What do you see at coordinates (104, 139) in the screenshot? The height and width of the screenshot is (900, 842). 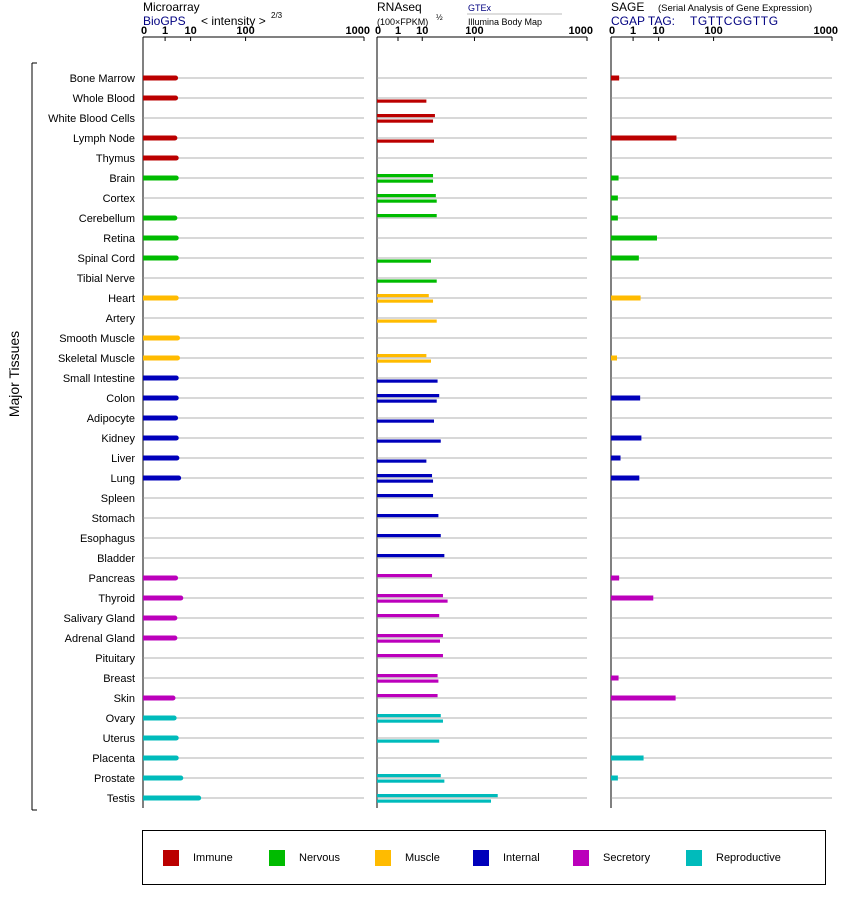 I see `tissue-label: Lymph Node` at bounding box center [104, 139].